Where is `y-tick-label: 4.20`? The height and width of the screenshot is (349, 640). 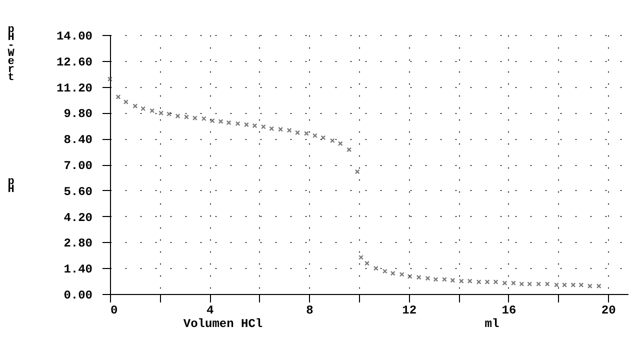
y-tick-label: 4.20 is located at coordinates (78, 217).